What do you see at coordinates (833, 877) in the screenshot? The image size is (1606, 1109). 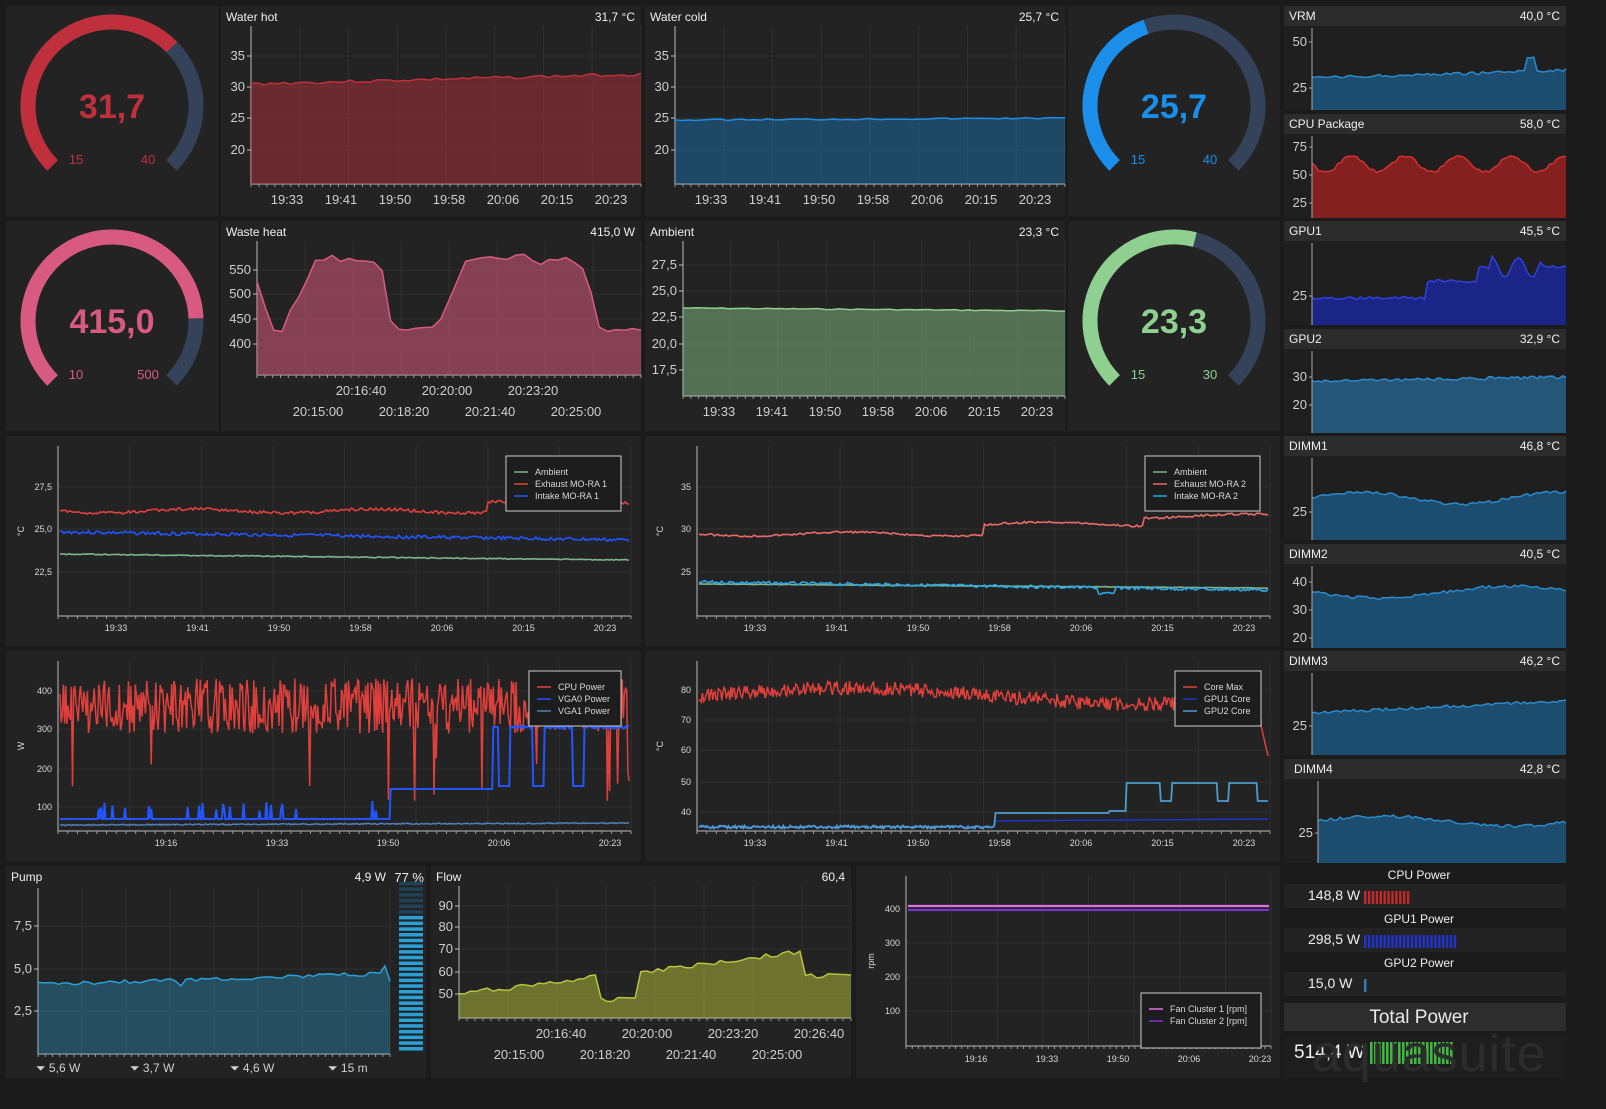 I see `flow-value: 60,4` at bounding box center [833, 877].